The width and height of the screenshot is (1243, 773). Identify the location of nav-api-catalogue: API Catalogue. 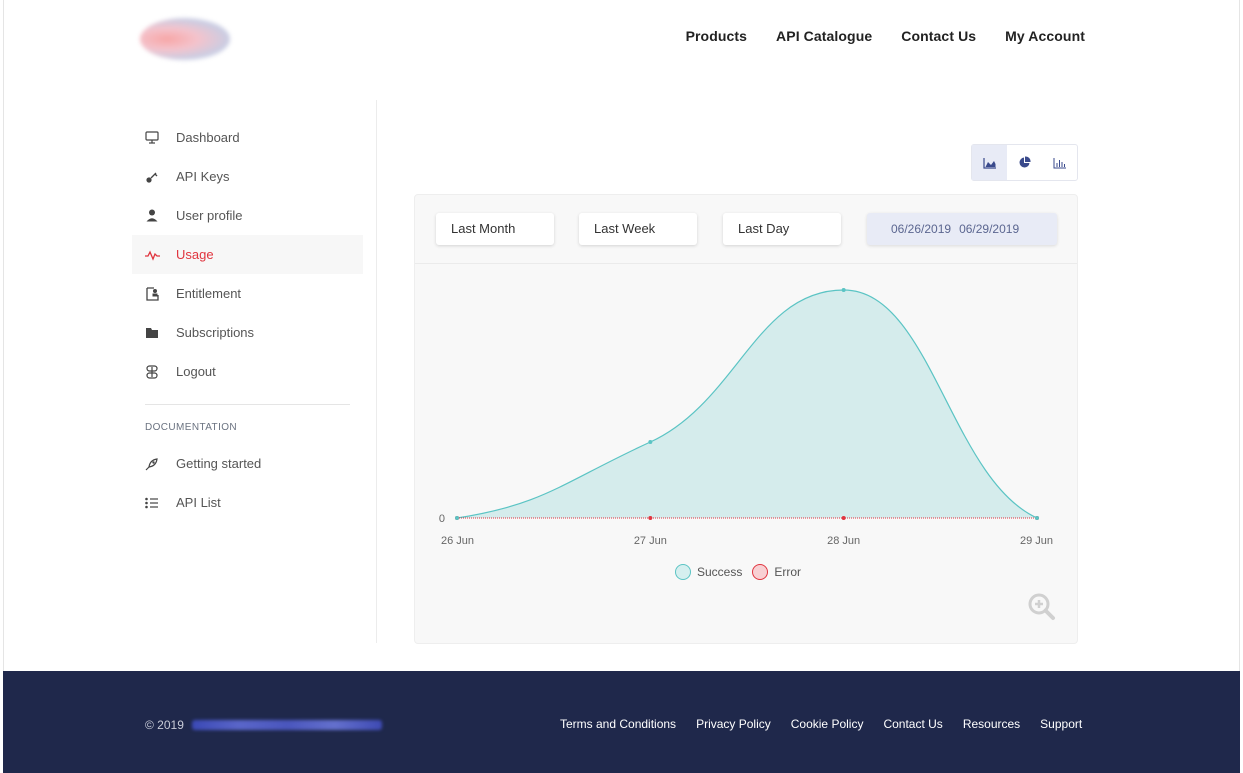
(824, 36).